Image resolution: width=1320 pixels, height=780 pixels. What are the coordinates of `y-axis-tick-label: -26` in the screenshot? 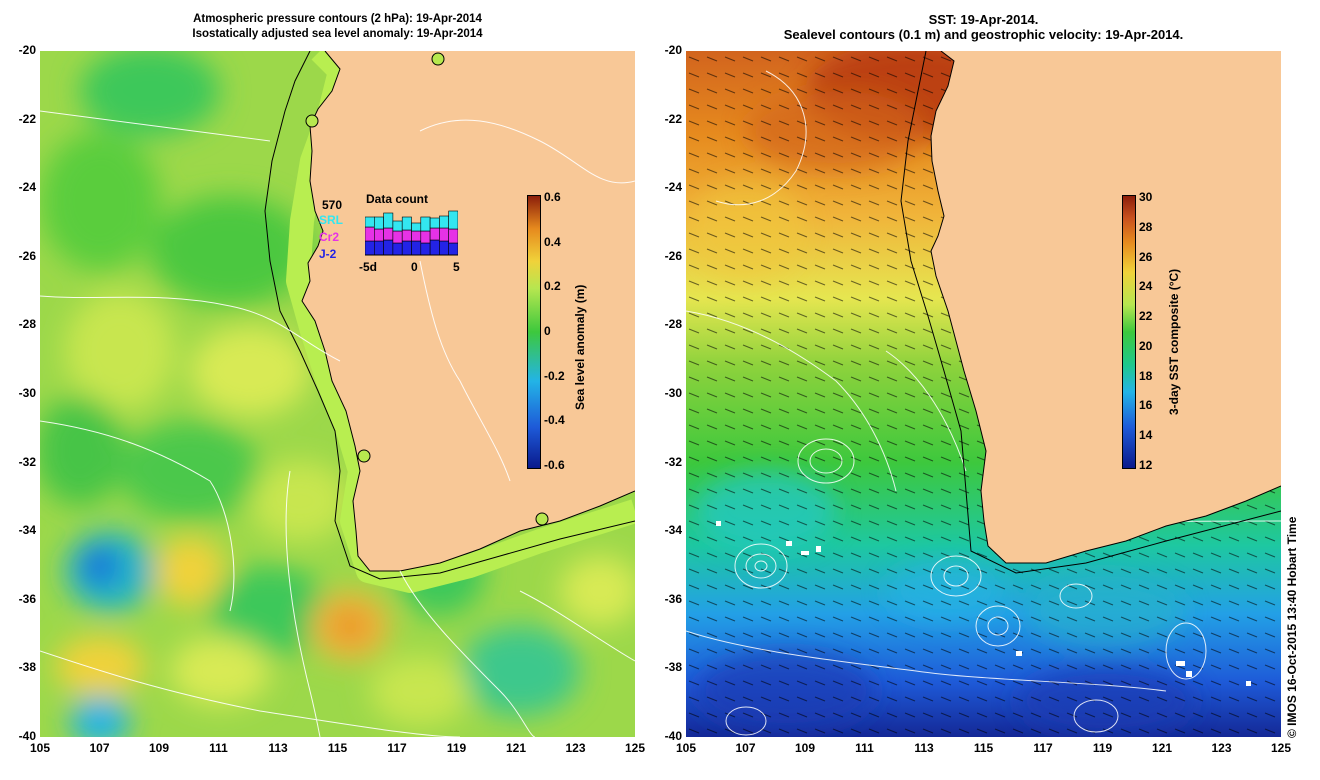 It's located at (27, 255).